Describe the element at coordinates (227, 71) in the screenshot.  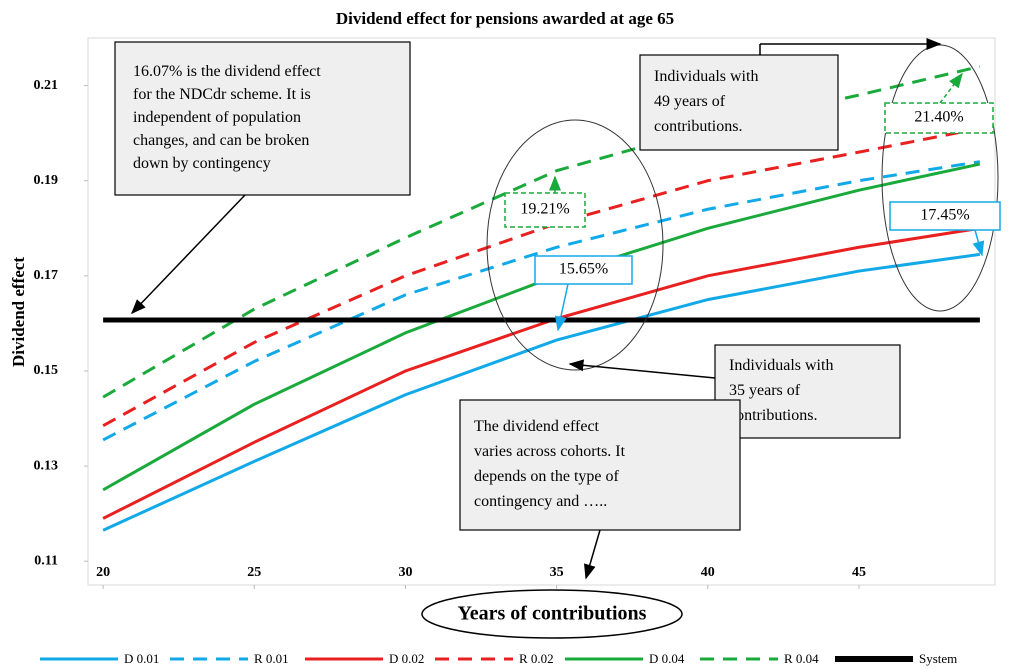
I see `annotation-text: 16.07% is the dividend effect` at that location.